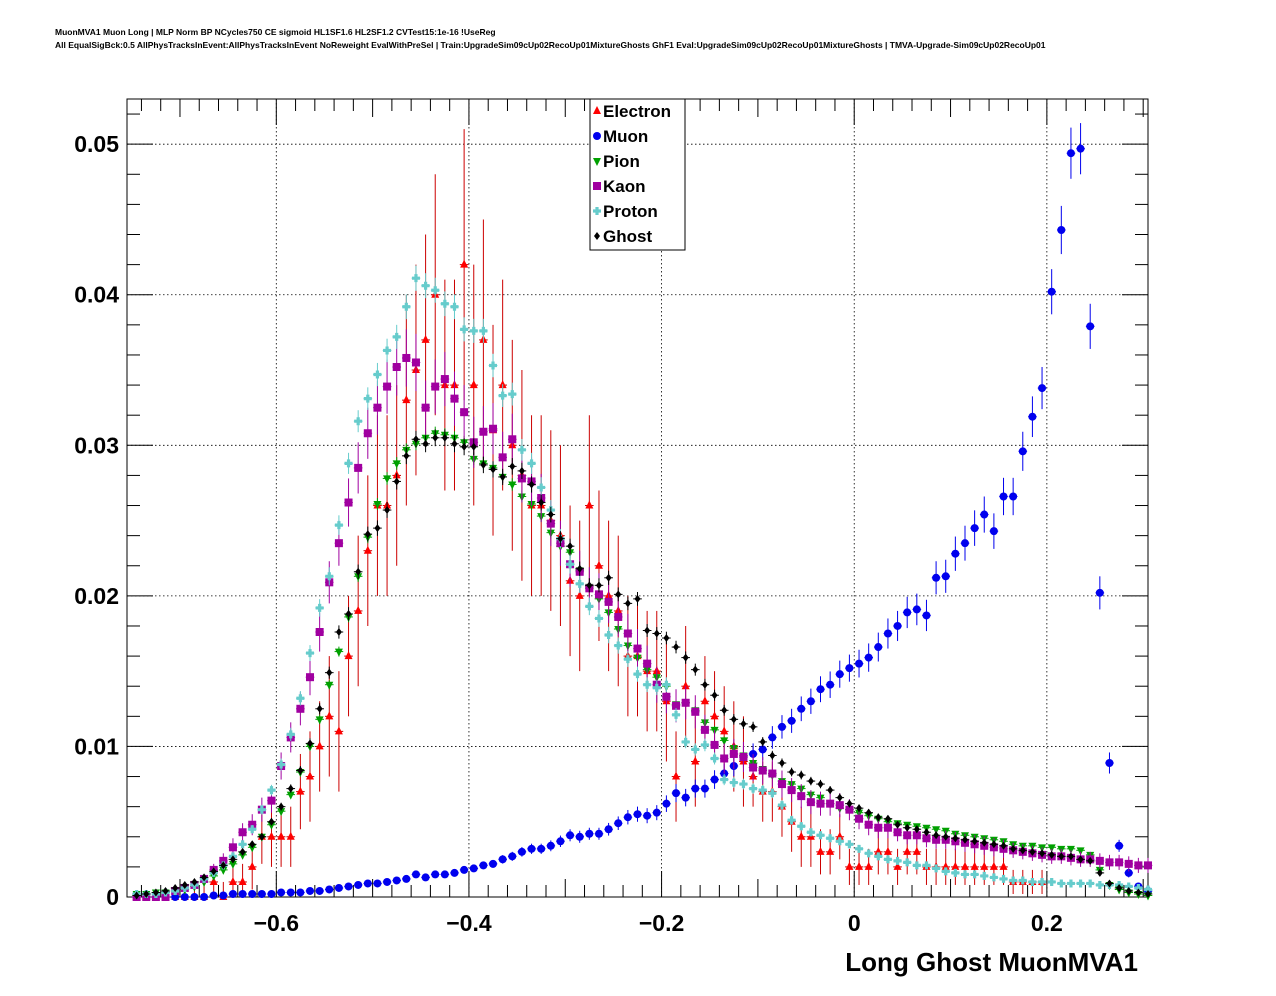 The height and width of the screenshot is (996, 1276). Describe the element at coordinates (625, 211) in the screenshot. I see `legend-entry-proton: Proton` at that location.